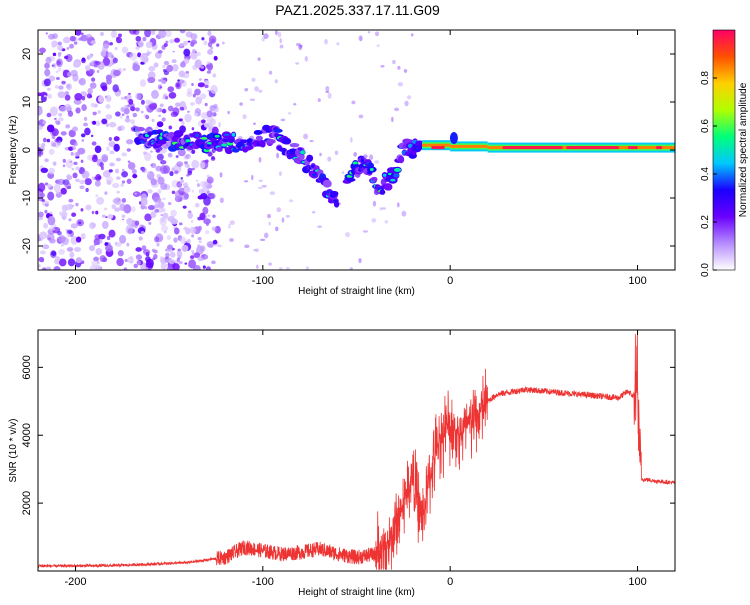 The height and width of the screenshot is (605, 750). Describe the element at coordinates (469, 146) in the screenshot. I see `carrier-band-core` at that location.